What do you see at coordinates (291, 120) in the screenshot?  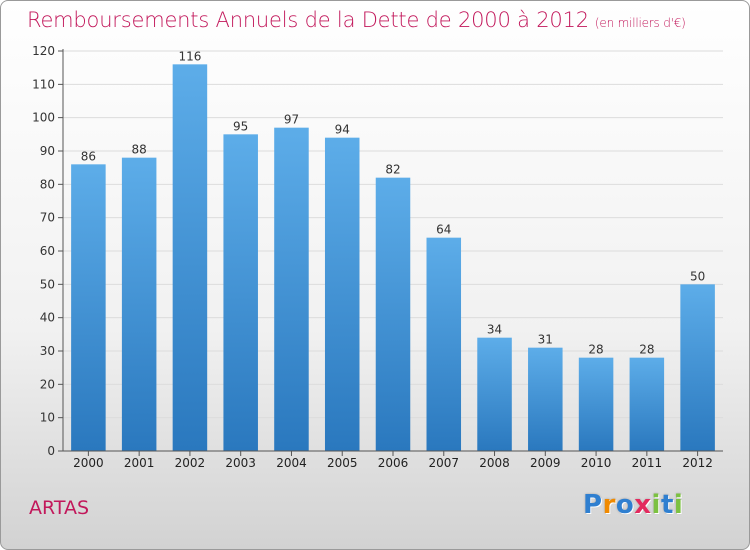 I see `value-label: 97` at bounding box center [291, 120].